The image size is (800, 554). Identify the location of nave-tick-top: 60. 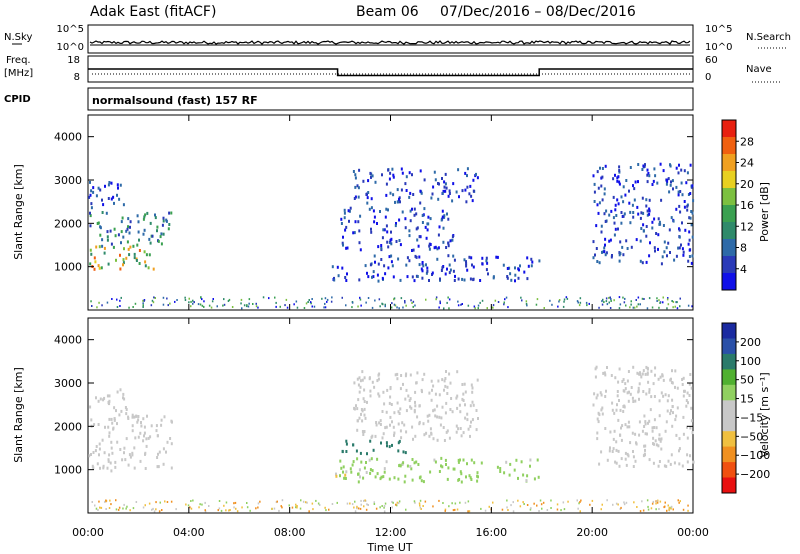
(711, 60).